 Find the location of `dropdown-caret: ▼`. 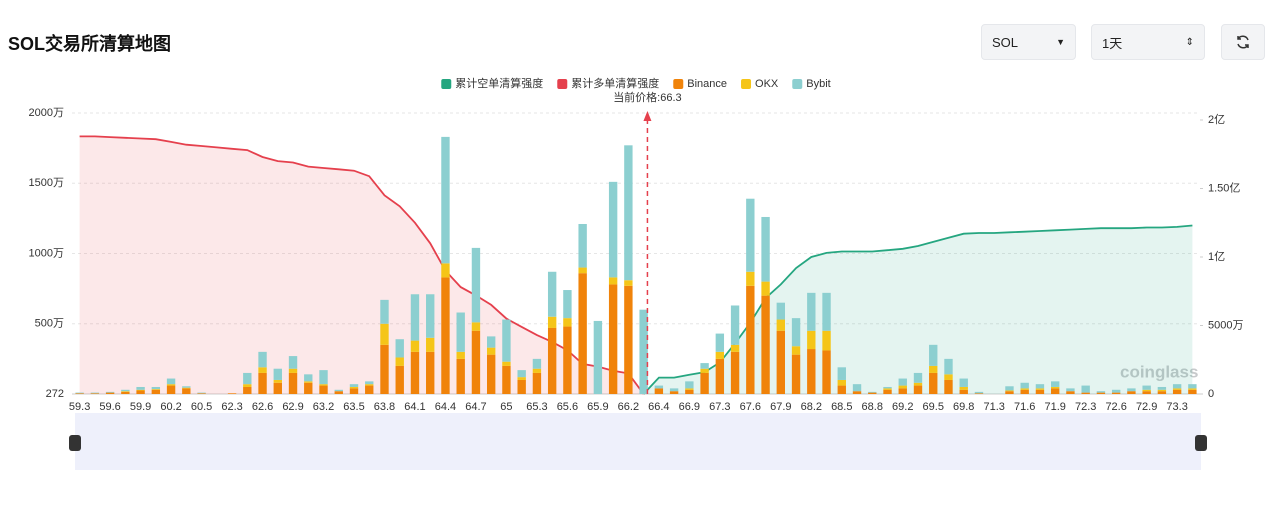

dropdown-caret: ▼ is located at coordinates (1060, 42).